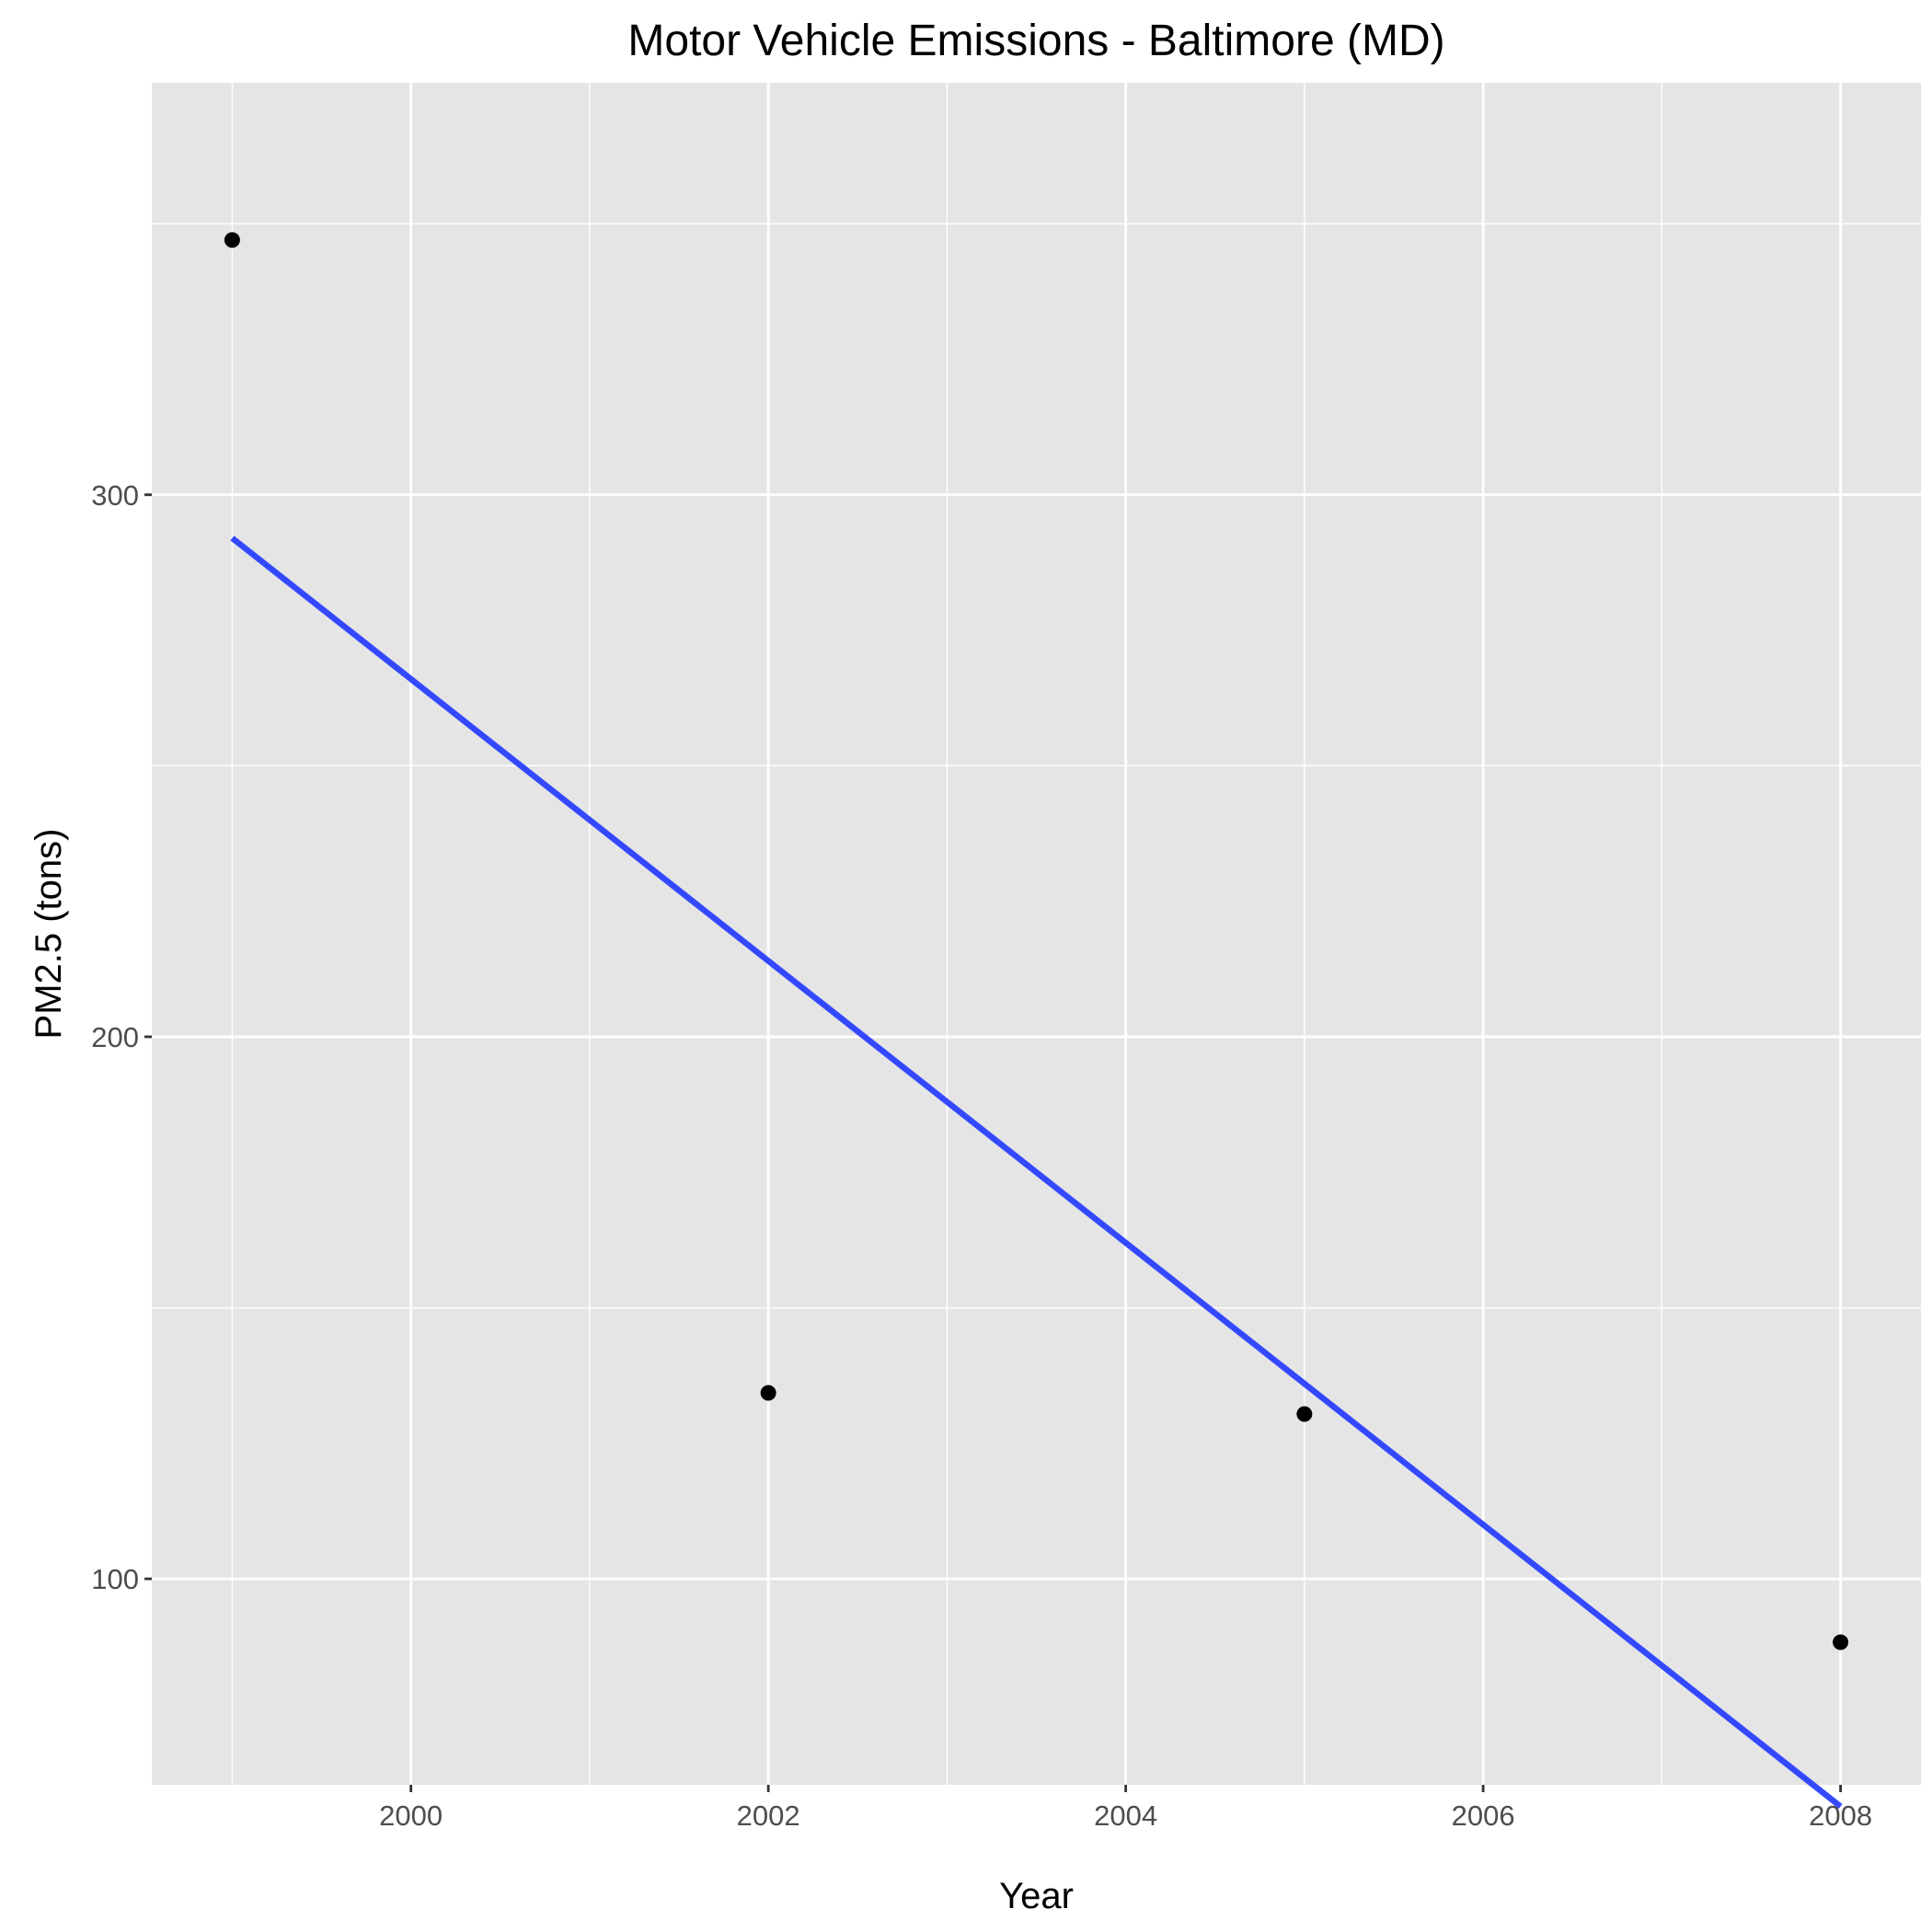 The width and height of the screenshot is (1932, 1932). I want to click on y-tick-label: 100, so click(115, 1579).